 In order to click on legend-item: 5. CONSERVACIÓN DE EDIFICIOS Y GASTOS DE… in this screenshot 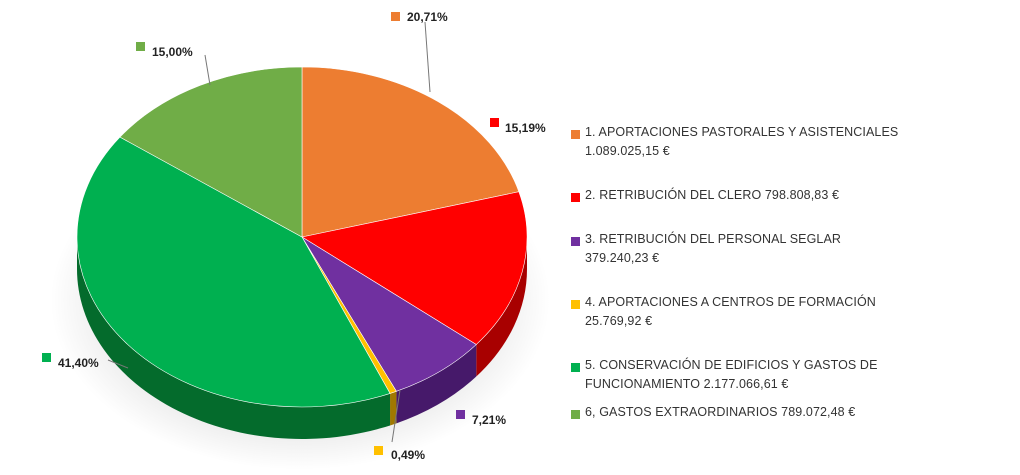, I will do `click(791, 376)`.